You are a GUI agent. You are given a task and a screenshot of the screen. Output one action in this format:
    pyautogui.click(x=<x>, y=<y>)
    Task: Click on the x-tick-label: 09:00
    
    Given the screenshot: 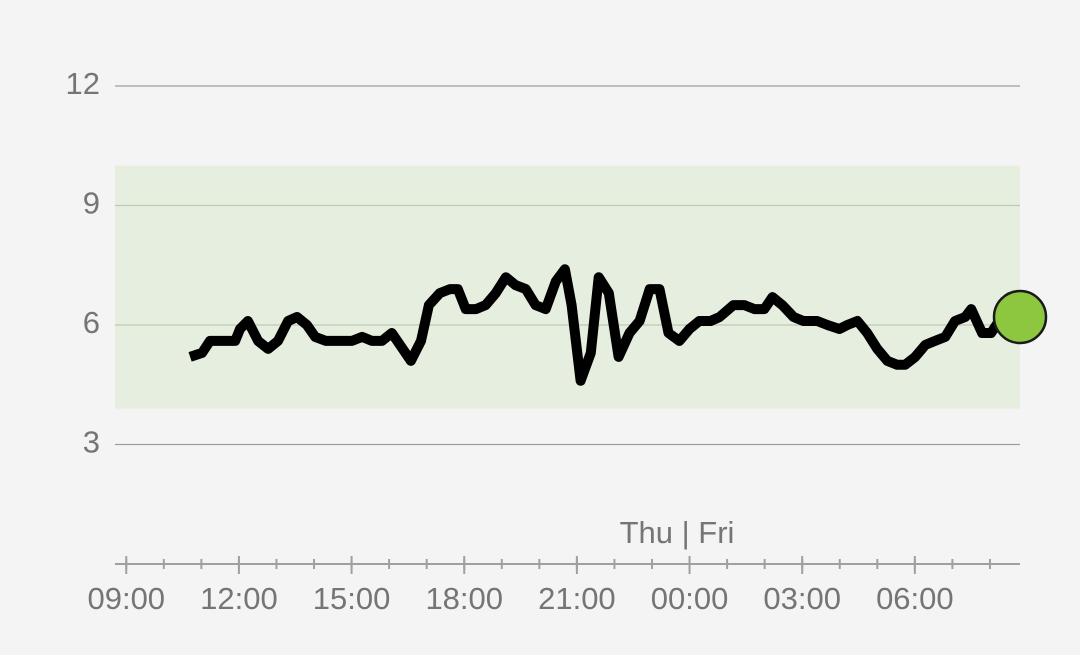 What is the action you would take?
    pyautogui.click(x=126, y=598)
    